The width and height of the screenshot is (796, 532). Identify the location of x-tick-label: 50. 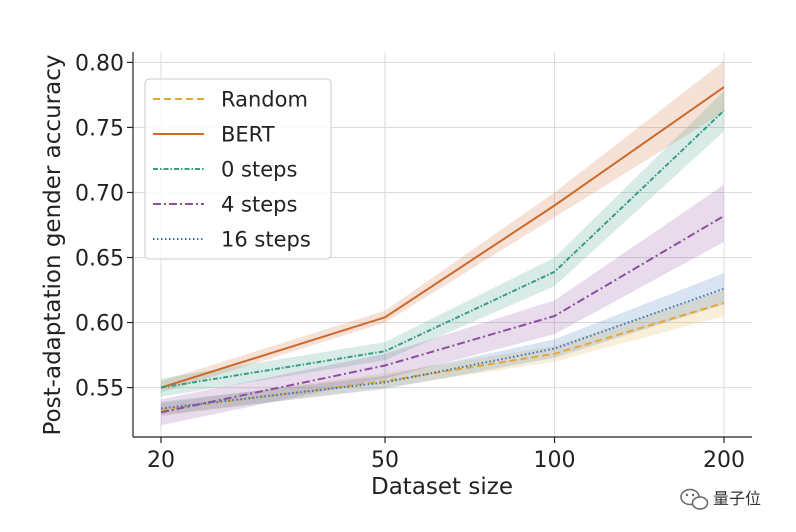
(385, 460).